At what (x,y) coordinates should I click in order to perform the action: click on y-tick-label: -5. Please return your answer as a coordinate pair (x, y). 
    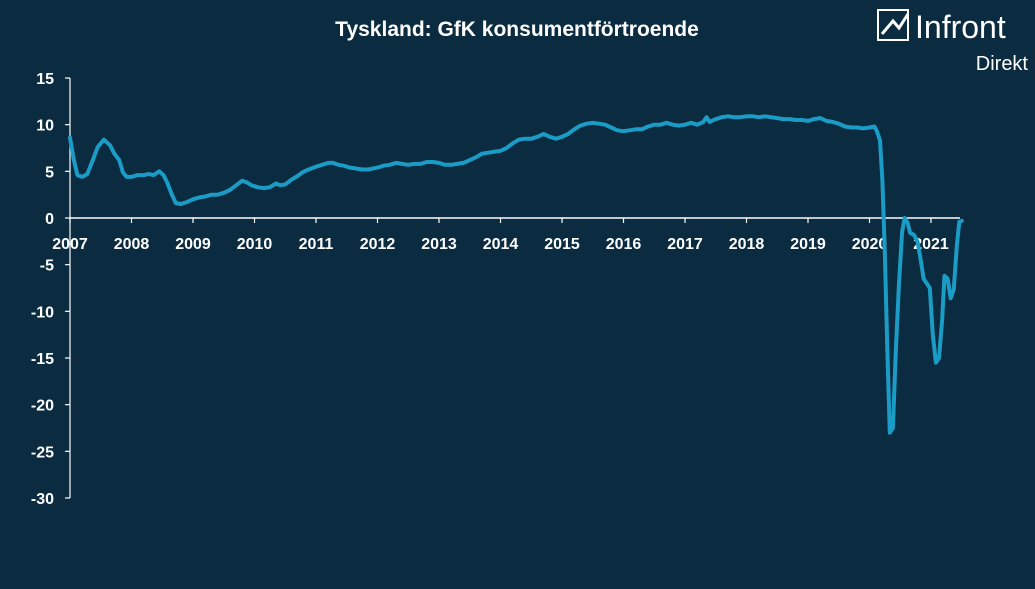
    Looking at the image, I should click on (47, 266).